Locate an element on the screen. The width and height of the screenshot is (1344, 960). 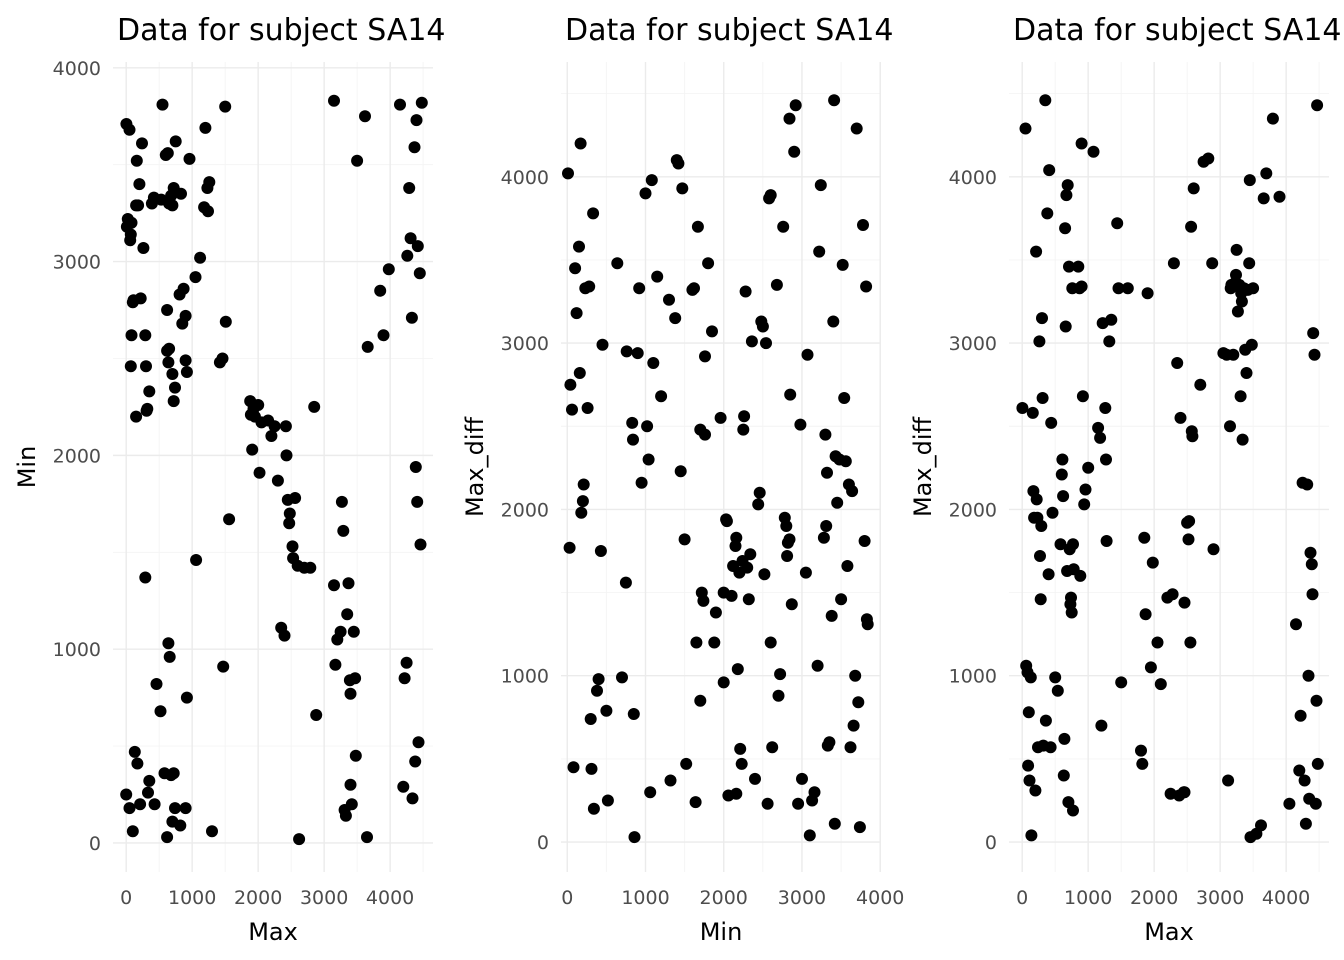
x-tick-label: 4000 is located at coordinates (1286, 898).